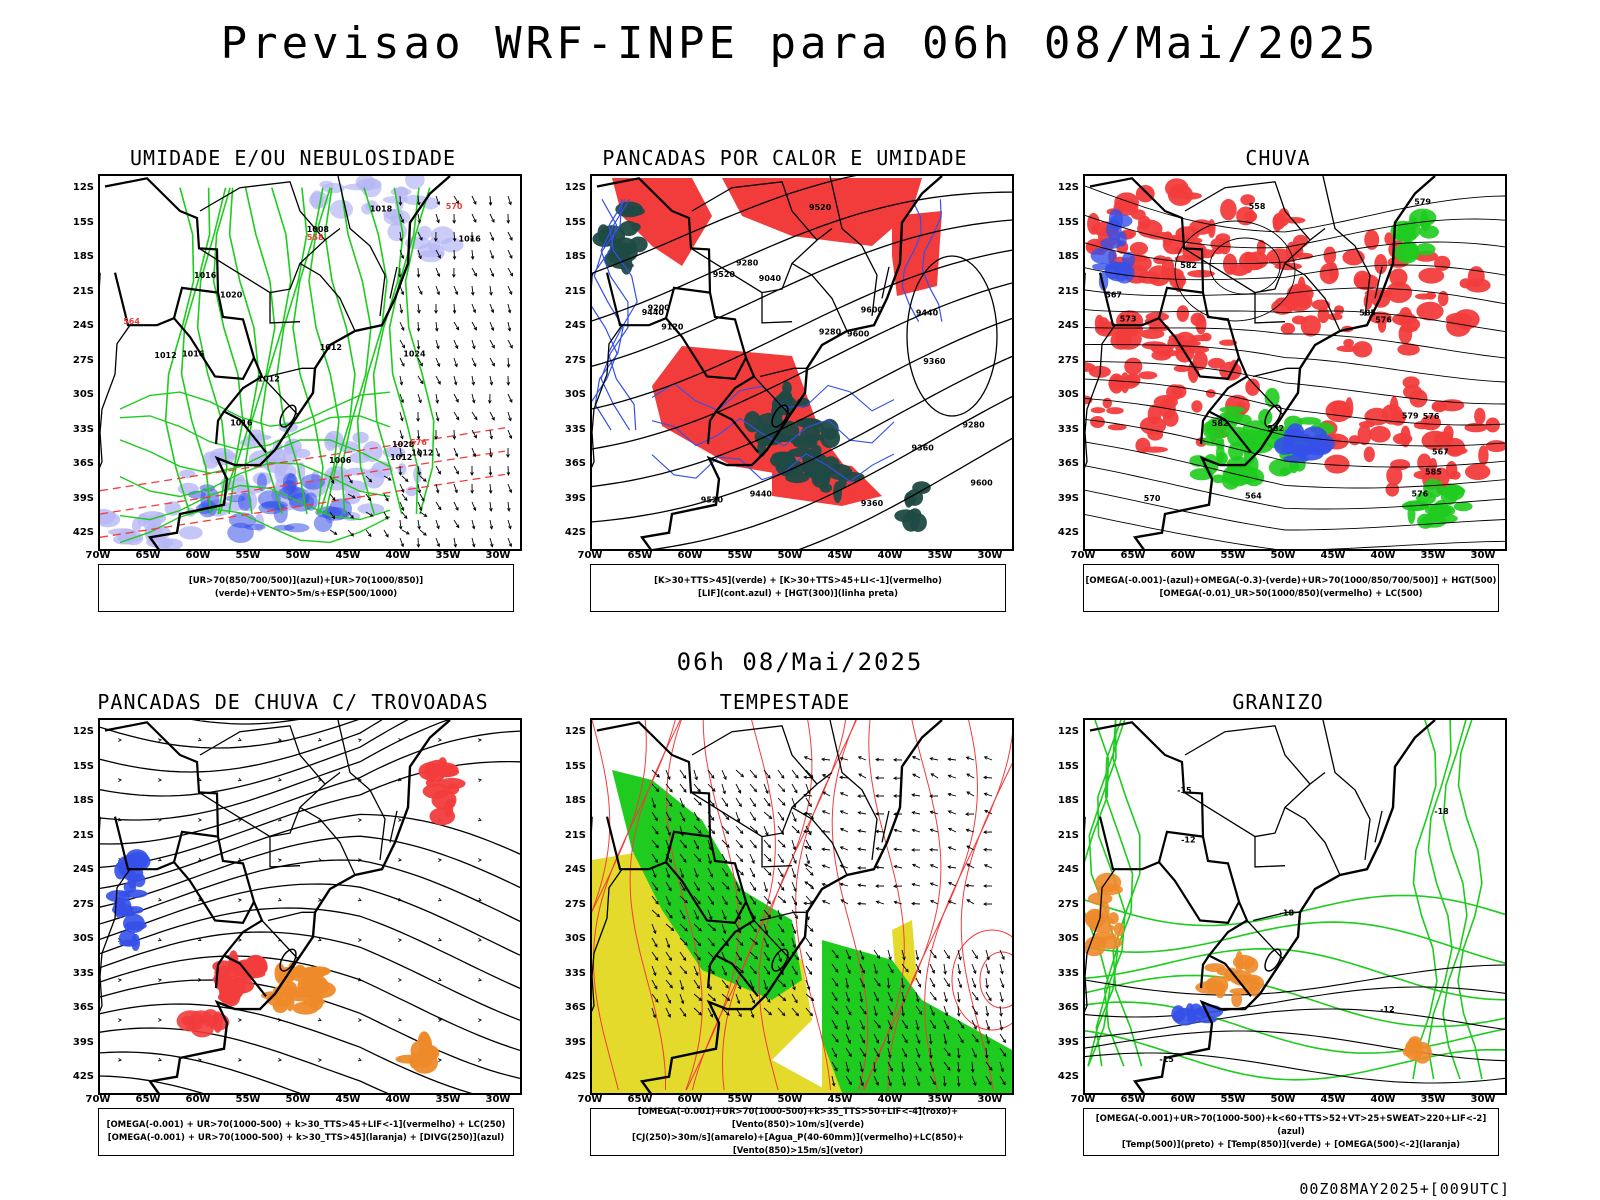  What do you see at coordinates (293, 702) in the screenshot?
I see `panel-title: PANCADAS DE CHUVA C/ TROVOADAS` at bounding box center [293, 702].